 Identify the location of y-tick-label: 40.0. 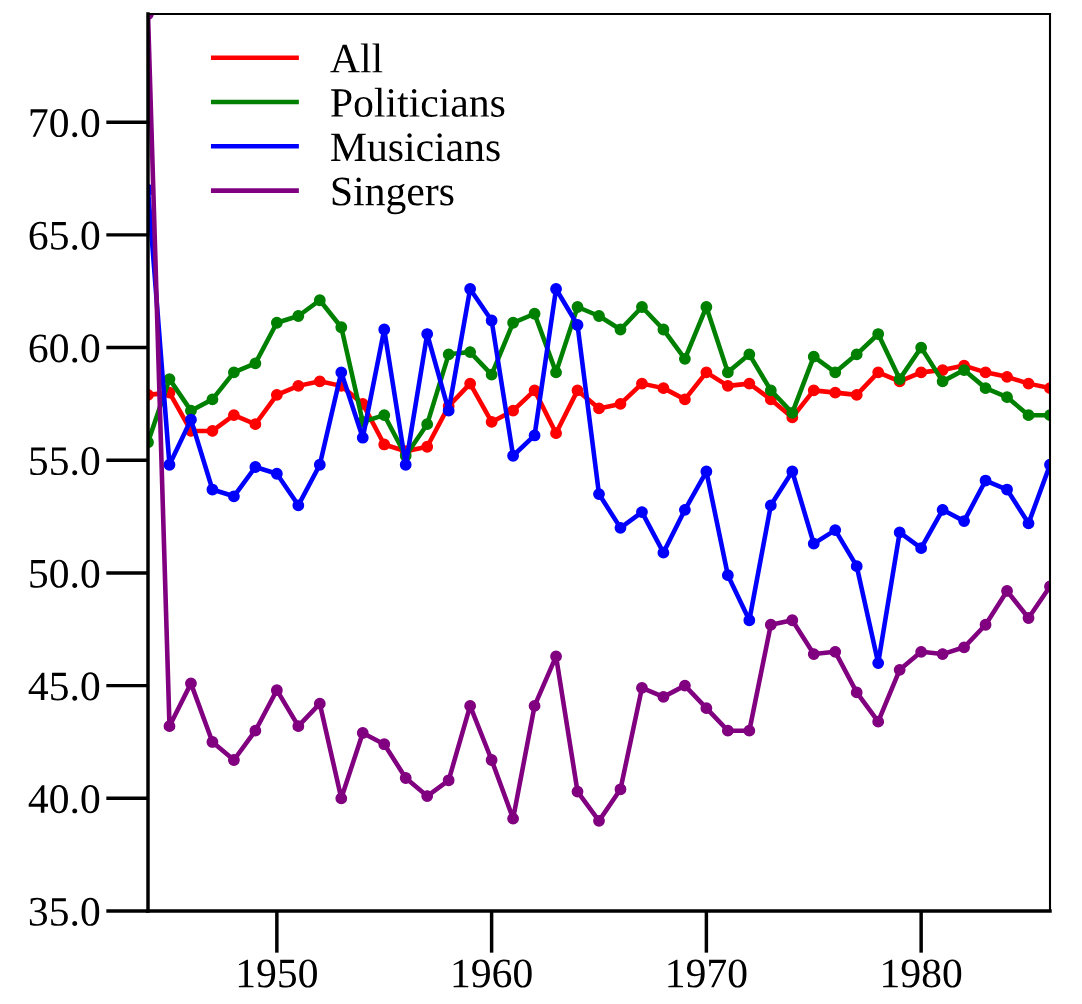
(64, 799).